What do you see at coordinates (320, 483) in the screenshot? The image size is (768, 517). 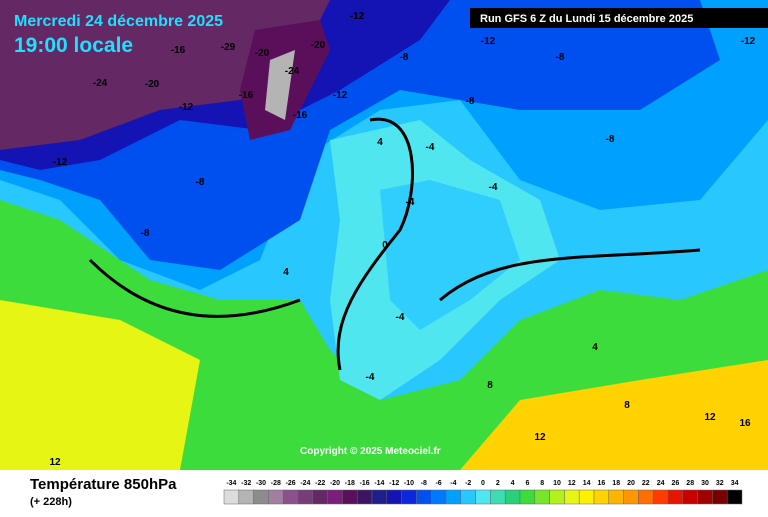 I see `scale-label: -22` at bounding box center [320, 483].